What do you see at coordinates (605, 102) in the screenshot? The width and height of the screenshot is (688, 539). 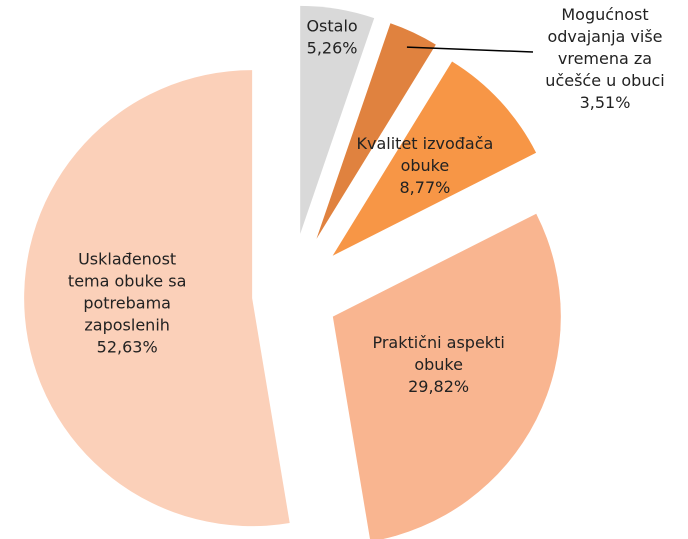 I see `value-label: 3,51%` at bounding box center [605, 102].